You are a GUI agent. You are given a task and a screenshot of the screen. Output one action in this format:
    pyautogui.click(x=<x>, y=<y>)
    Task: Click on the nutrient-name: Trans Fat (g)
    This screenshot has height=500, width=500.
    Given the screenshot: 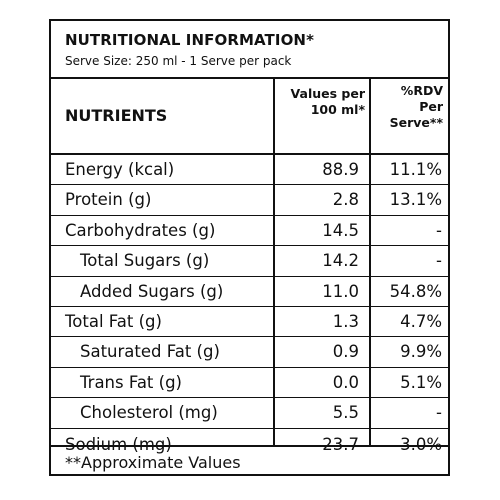 What is the action you would take?
    pyautogui.click(x=131, y=382)
    